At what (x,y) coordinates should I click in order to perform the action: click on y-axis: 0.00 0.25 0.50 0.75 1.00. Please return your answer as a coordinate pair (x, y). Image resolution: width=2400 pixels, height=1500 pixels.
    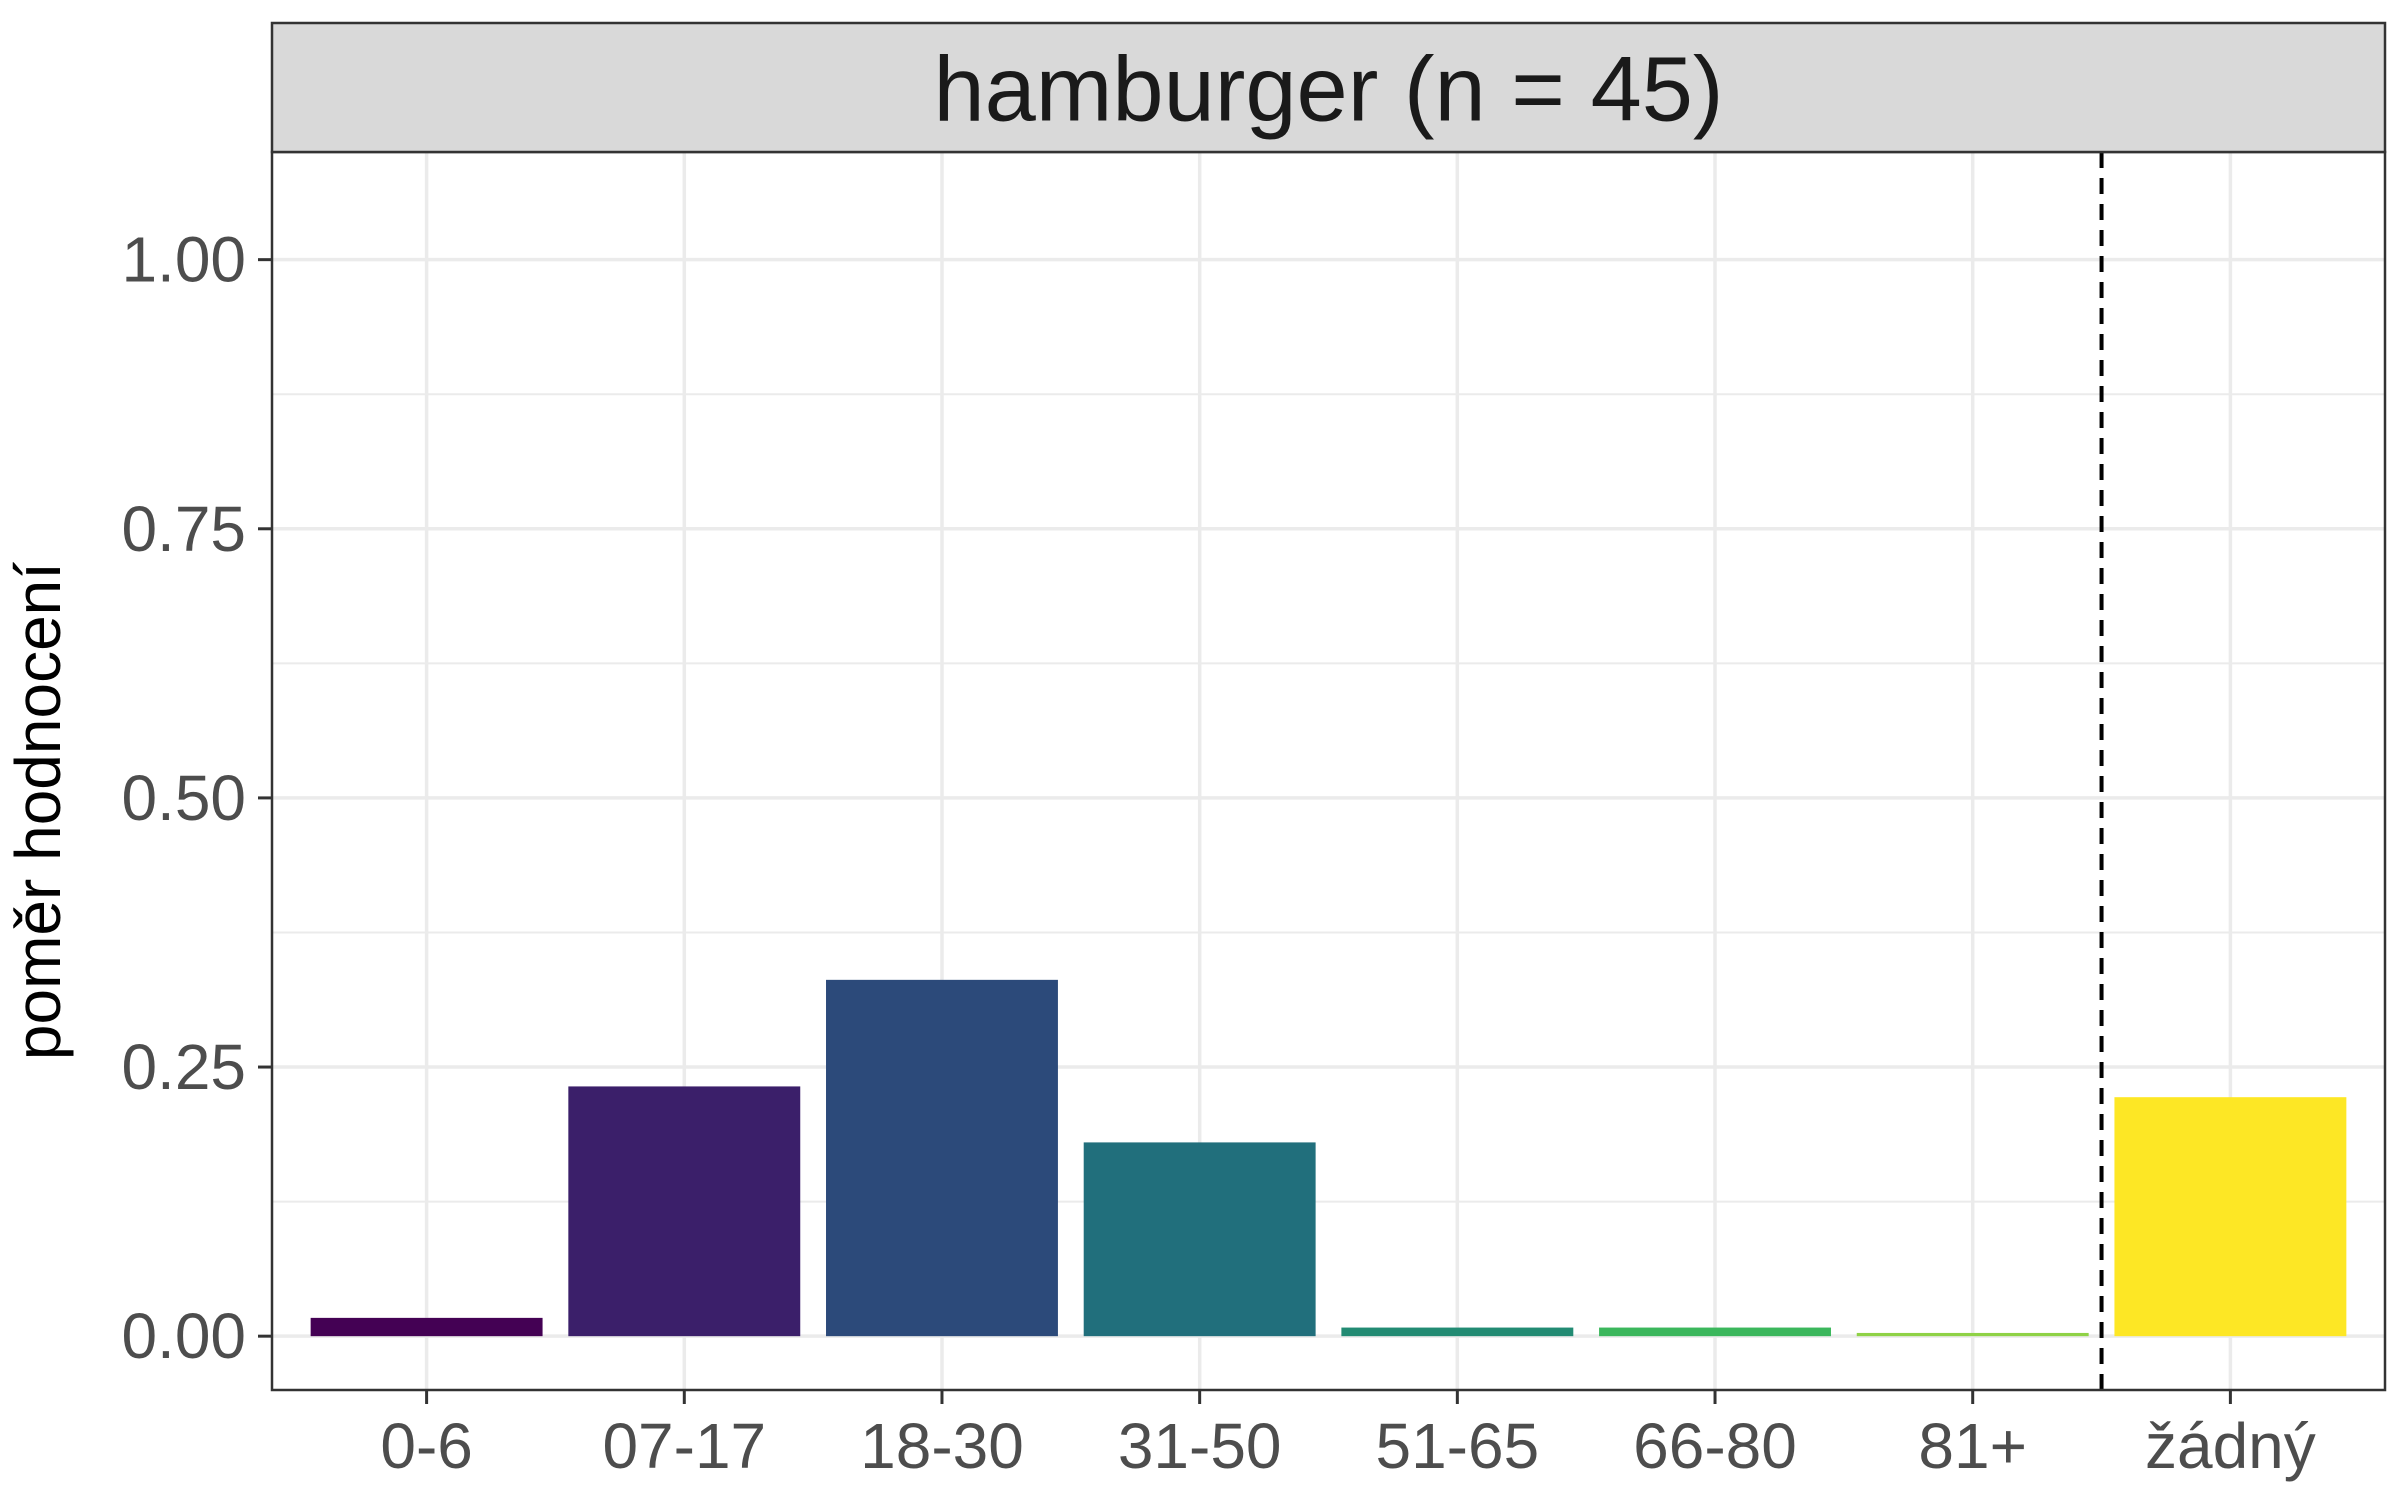
    Looking at the image, I should click on (196, 798).